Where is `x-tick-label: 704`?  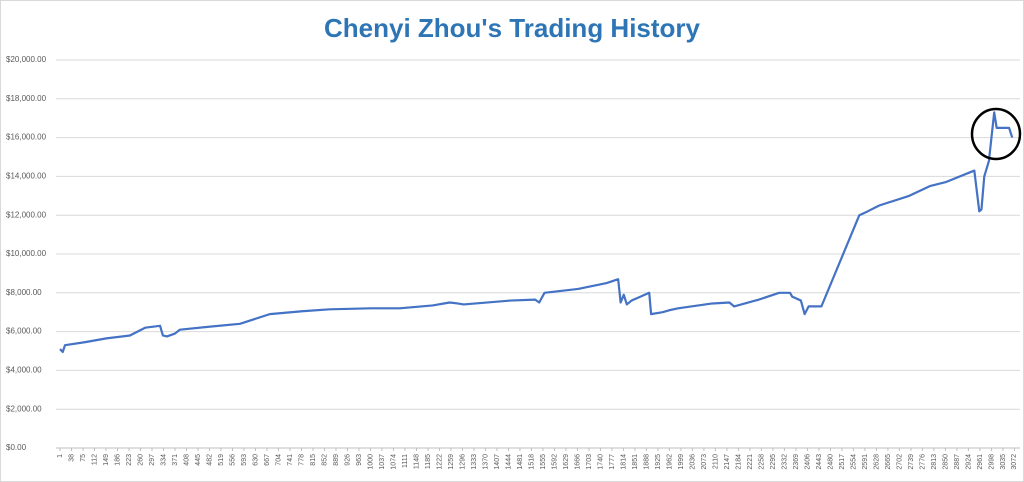 x-tick-label: 704 is located at coordinates (278, 460).